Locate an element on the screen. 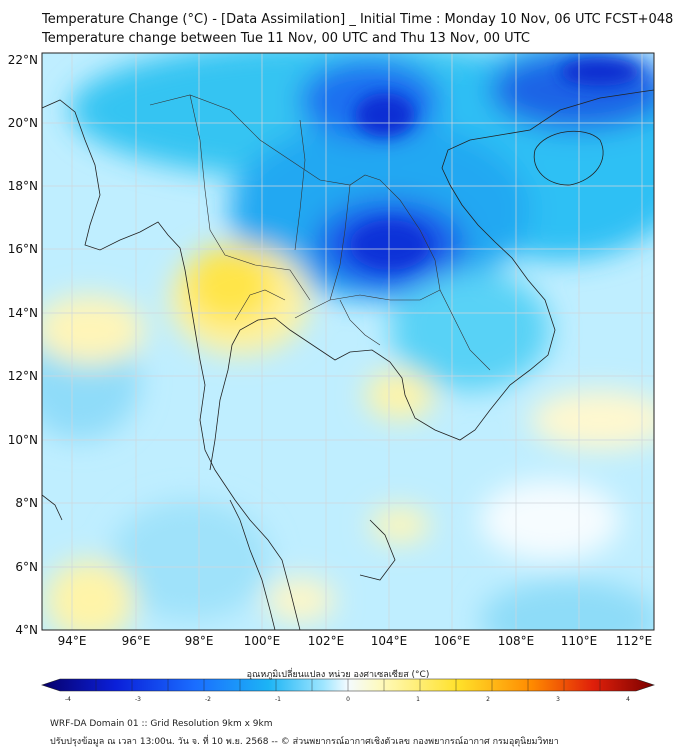 Image resolution: width=676 pixels, height=756 pixels. lon-label: 104°E is located at coordinates (389, 641).